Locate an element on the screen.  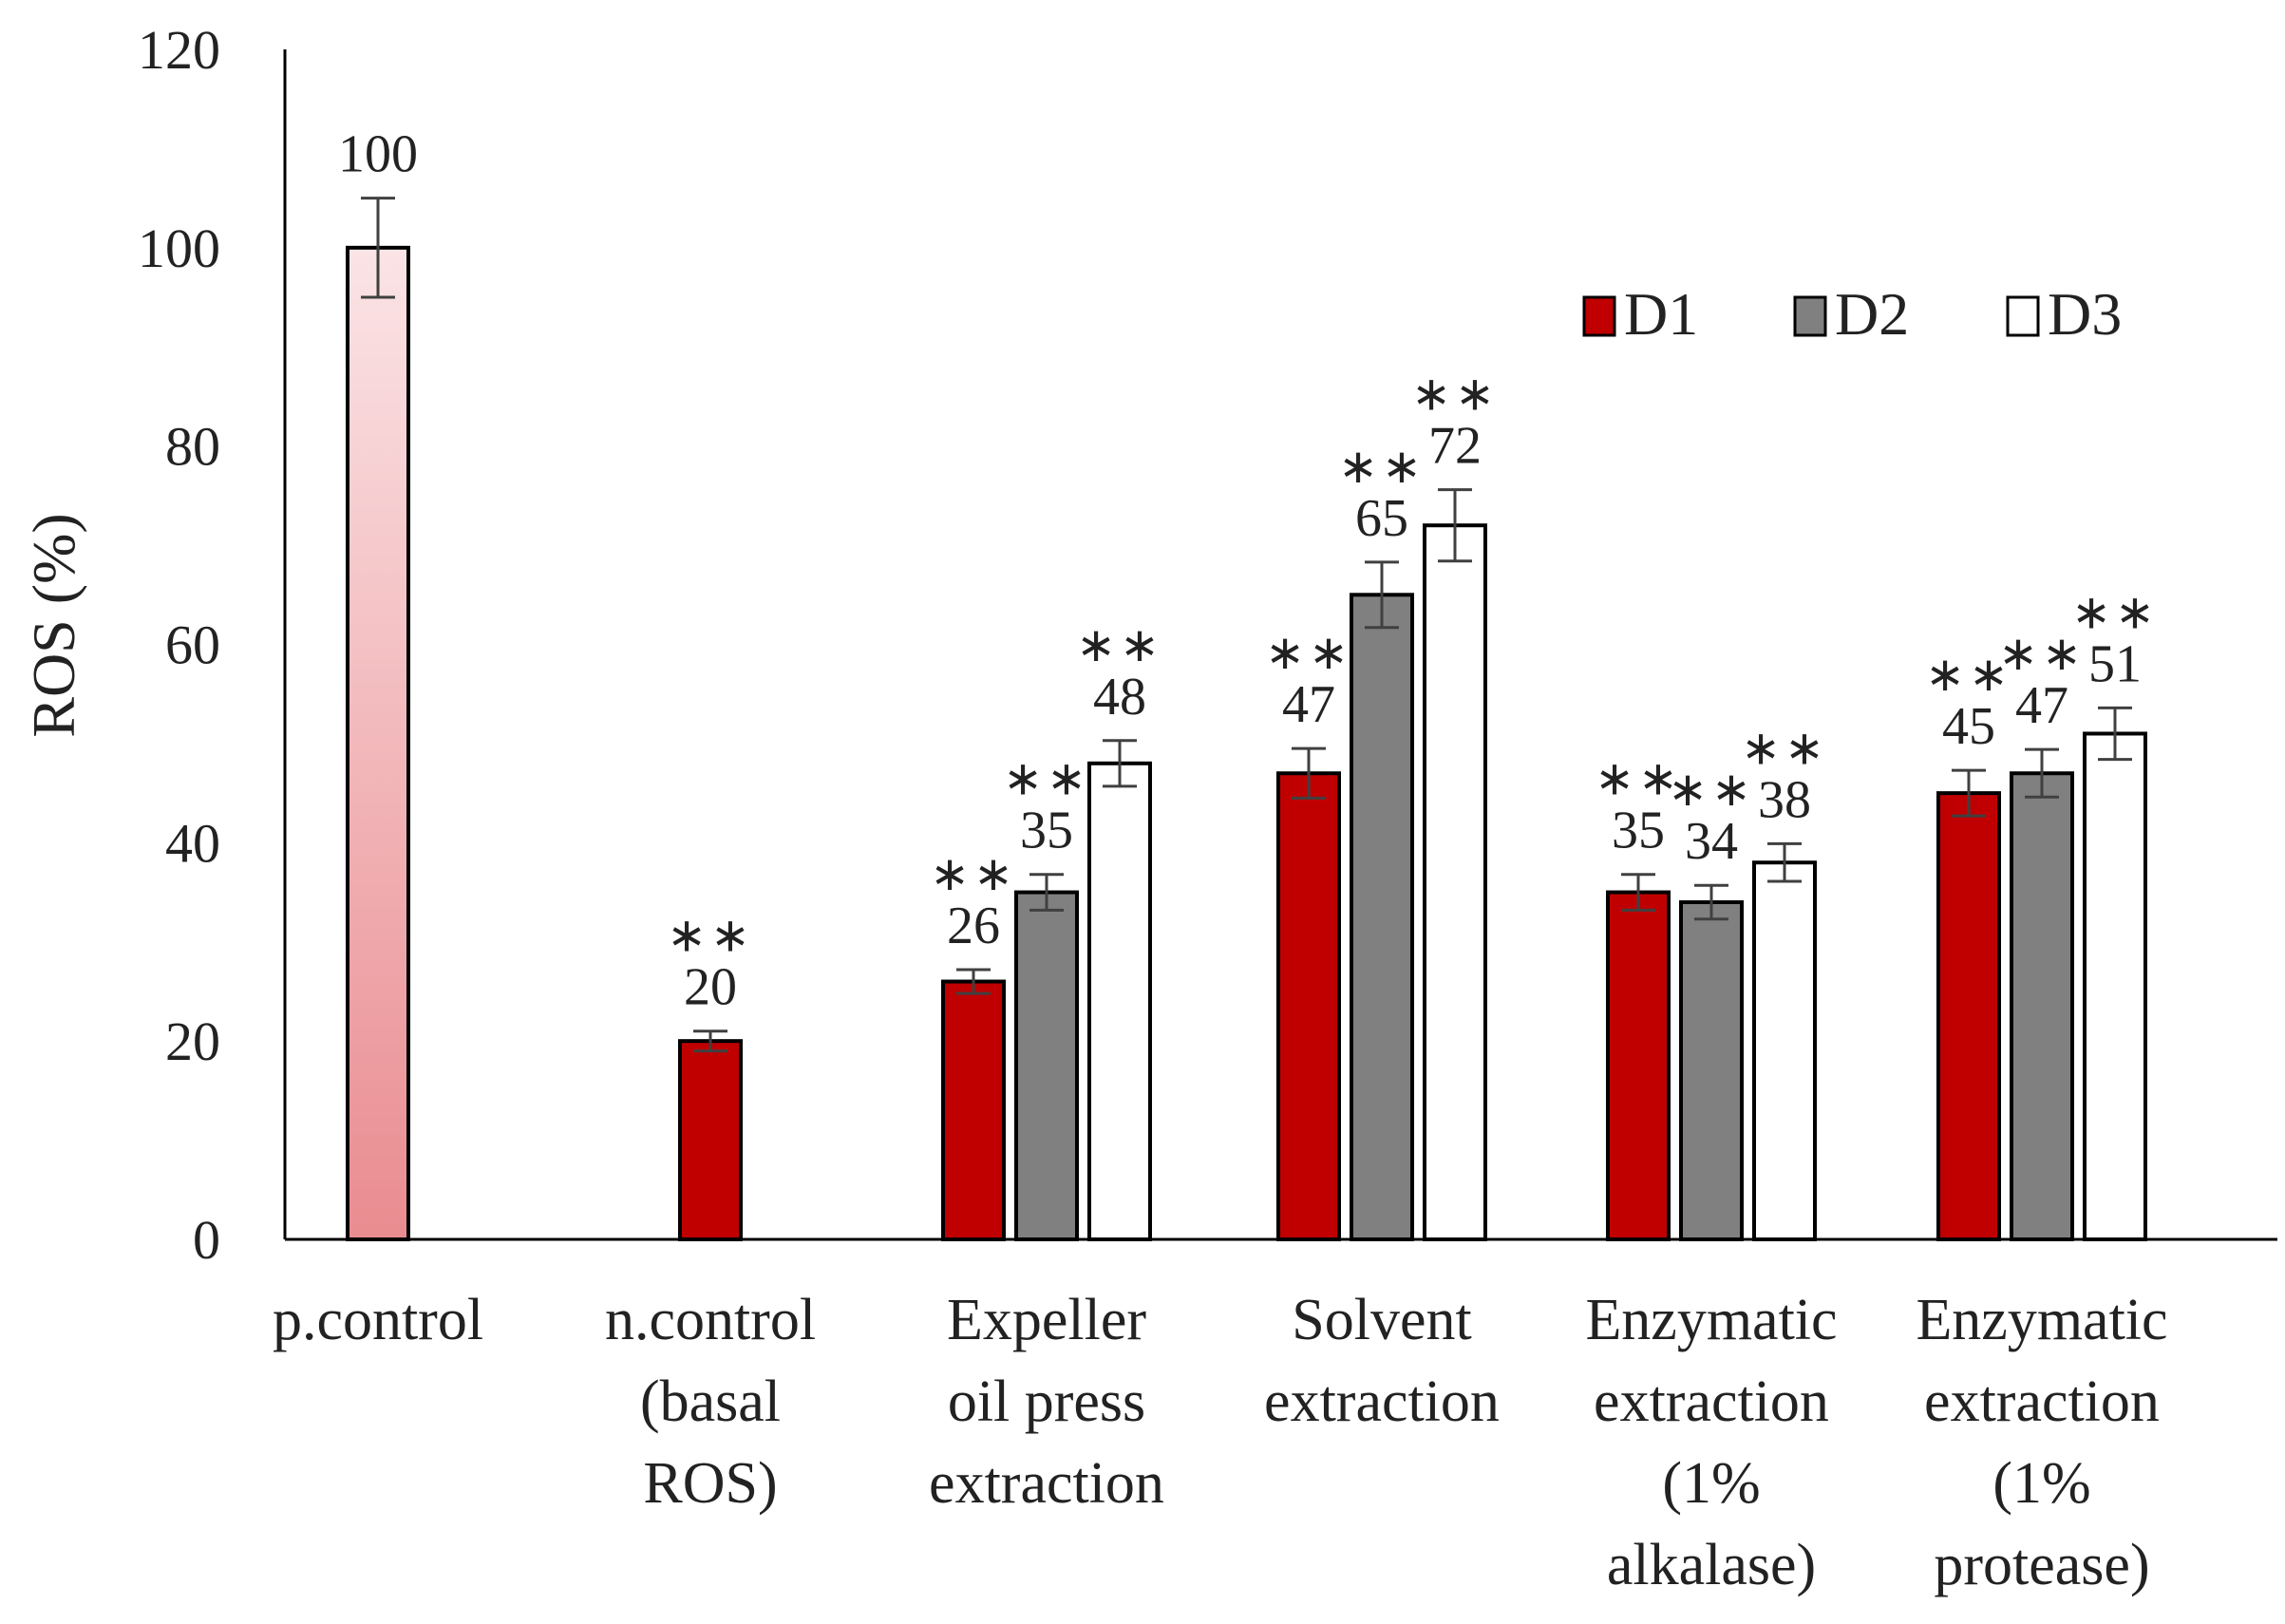
y-tick-label: 20 is located at coordinates (192, 1041).